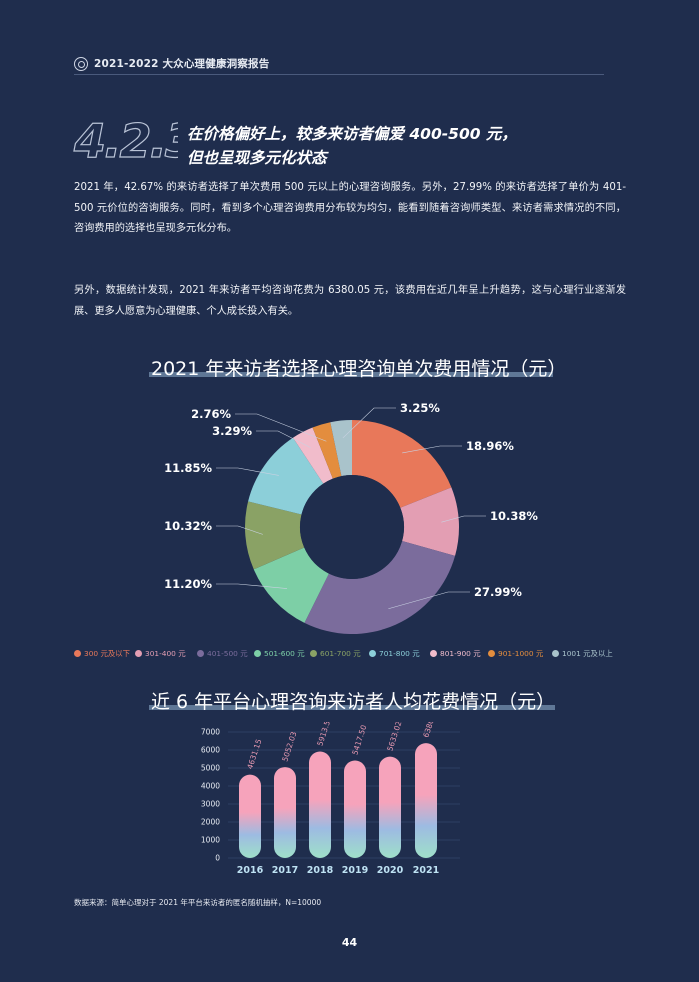 The width and height of the screenshot is (699, 982). I want to click on legend-label: 1001 元及以上, so click(587, 653).